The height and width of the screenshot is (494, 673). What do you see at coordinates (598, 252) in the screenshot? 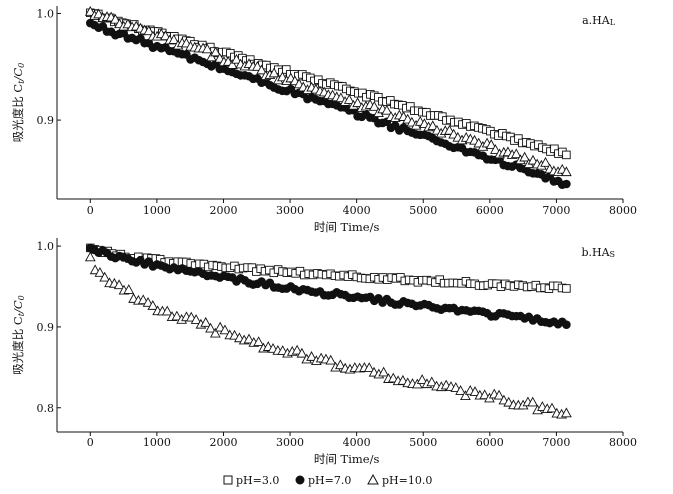
I see `panel-label-b: b.HAS` at bounding box center [598, 252].